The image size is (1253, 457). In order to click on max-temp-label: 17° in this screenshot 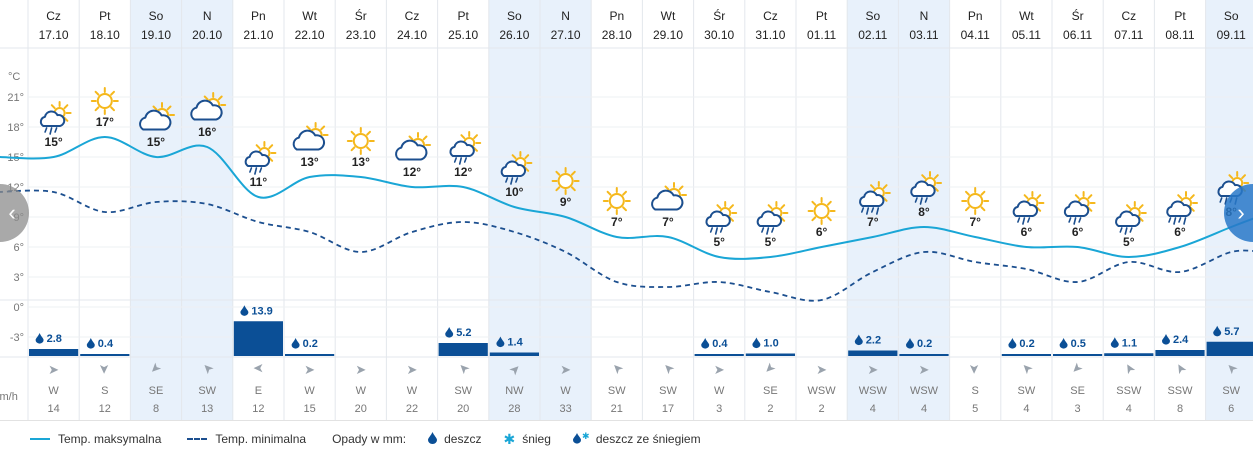, I will do `click(105, 122)`.